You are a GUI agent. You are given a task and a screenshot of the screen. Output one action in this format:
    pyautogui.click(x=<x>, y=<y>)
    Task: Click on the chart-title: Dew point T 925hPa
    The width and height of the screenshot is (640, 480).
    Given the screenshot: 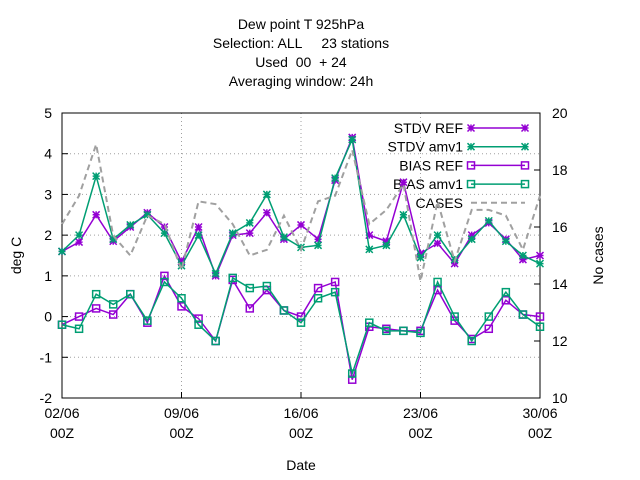 What is the action you would take?
    pyautogui.click(x=301, y=24)
    